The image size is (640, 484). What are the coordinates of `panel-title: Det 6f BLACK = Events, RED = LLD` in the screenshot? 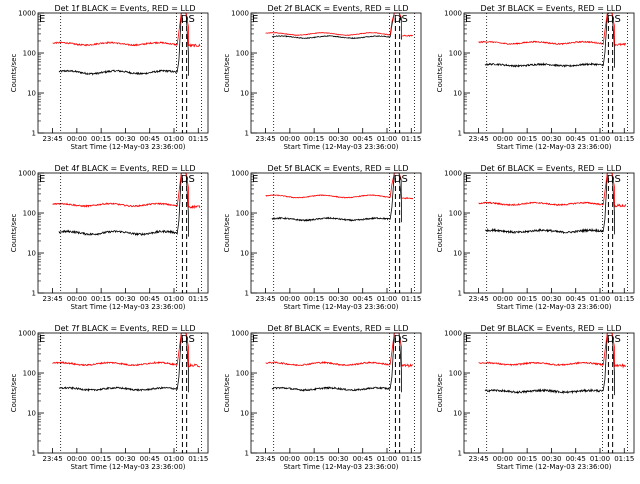 It's located at (550, 168).